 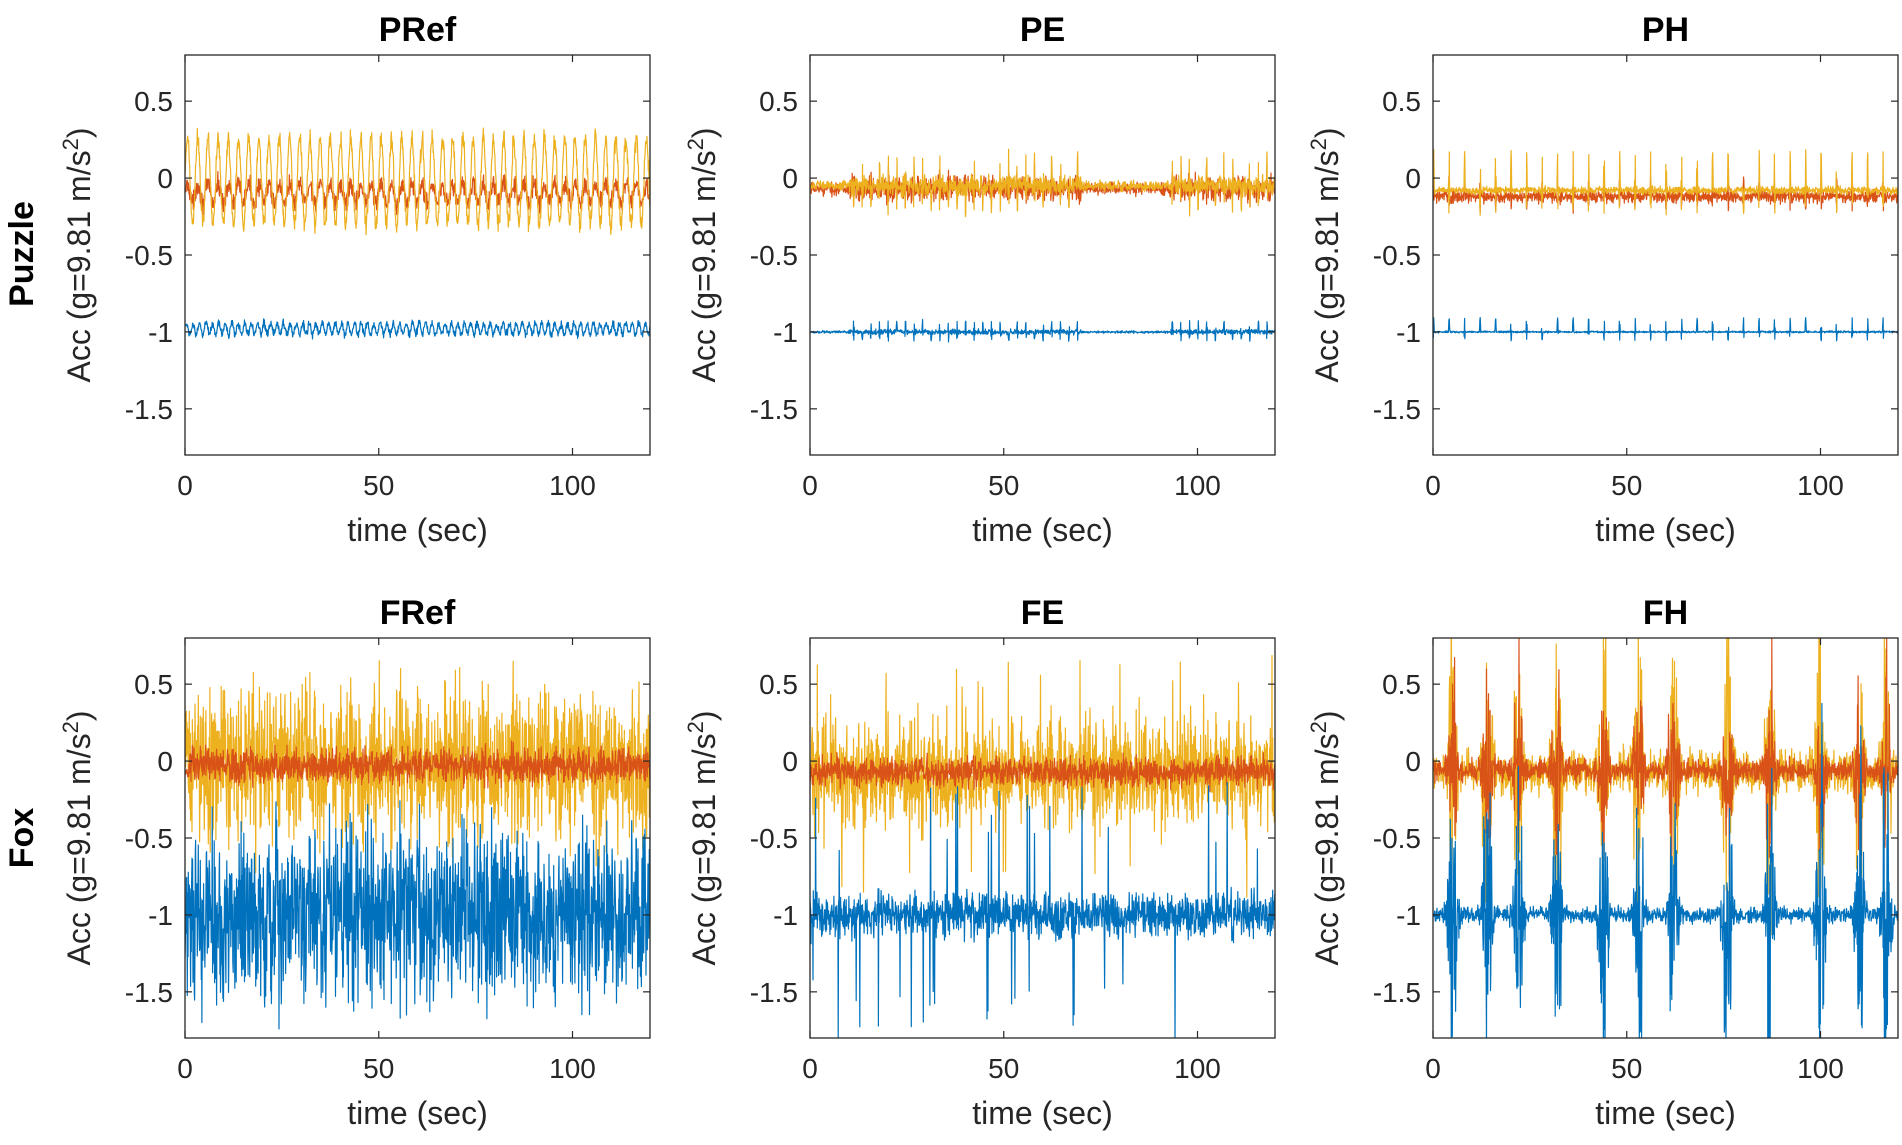 What do you see at coordinates (418, 613) in the screenshot?
I see `panel-title: FRef` at bounding box center [418, 613].